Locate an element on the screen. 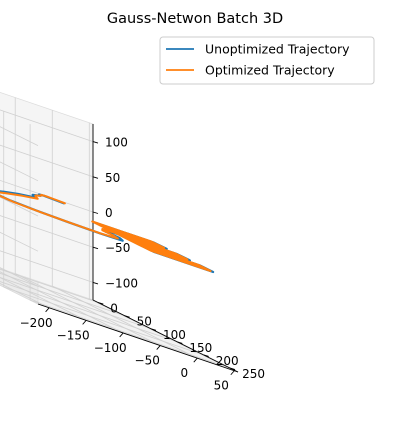 Image resolution: width=411 pixels, height=421 pixels. z-tick-label: −100 is located at coordinates (121, 283).